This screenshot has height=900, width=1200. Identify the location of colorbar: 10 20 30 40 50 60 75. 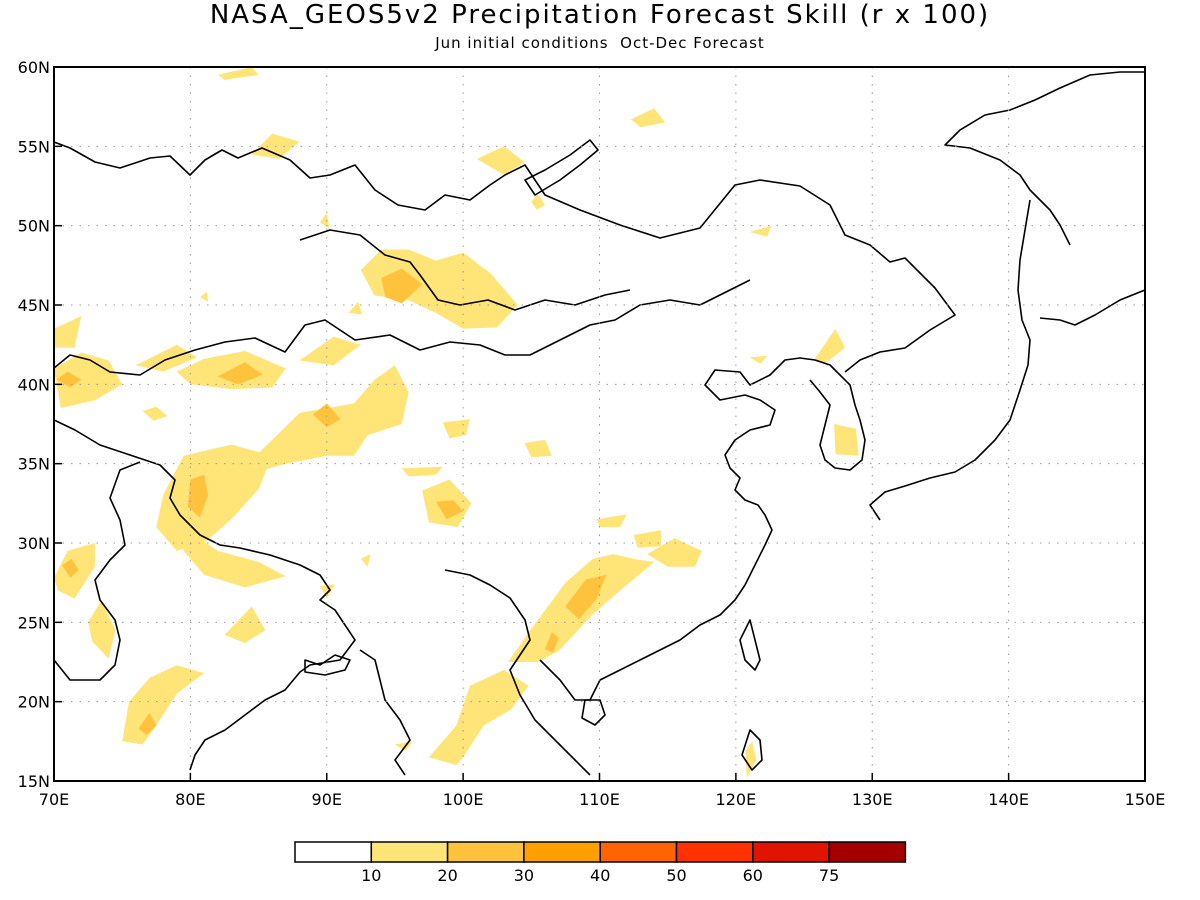
(600, 863).